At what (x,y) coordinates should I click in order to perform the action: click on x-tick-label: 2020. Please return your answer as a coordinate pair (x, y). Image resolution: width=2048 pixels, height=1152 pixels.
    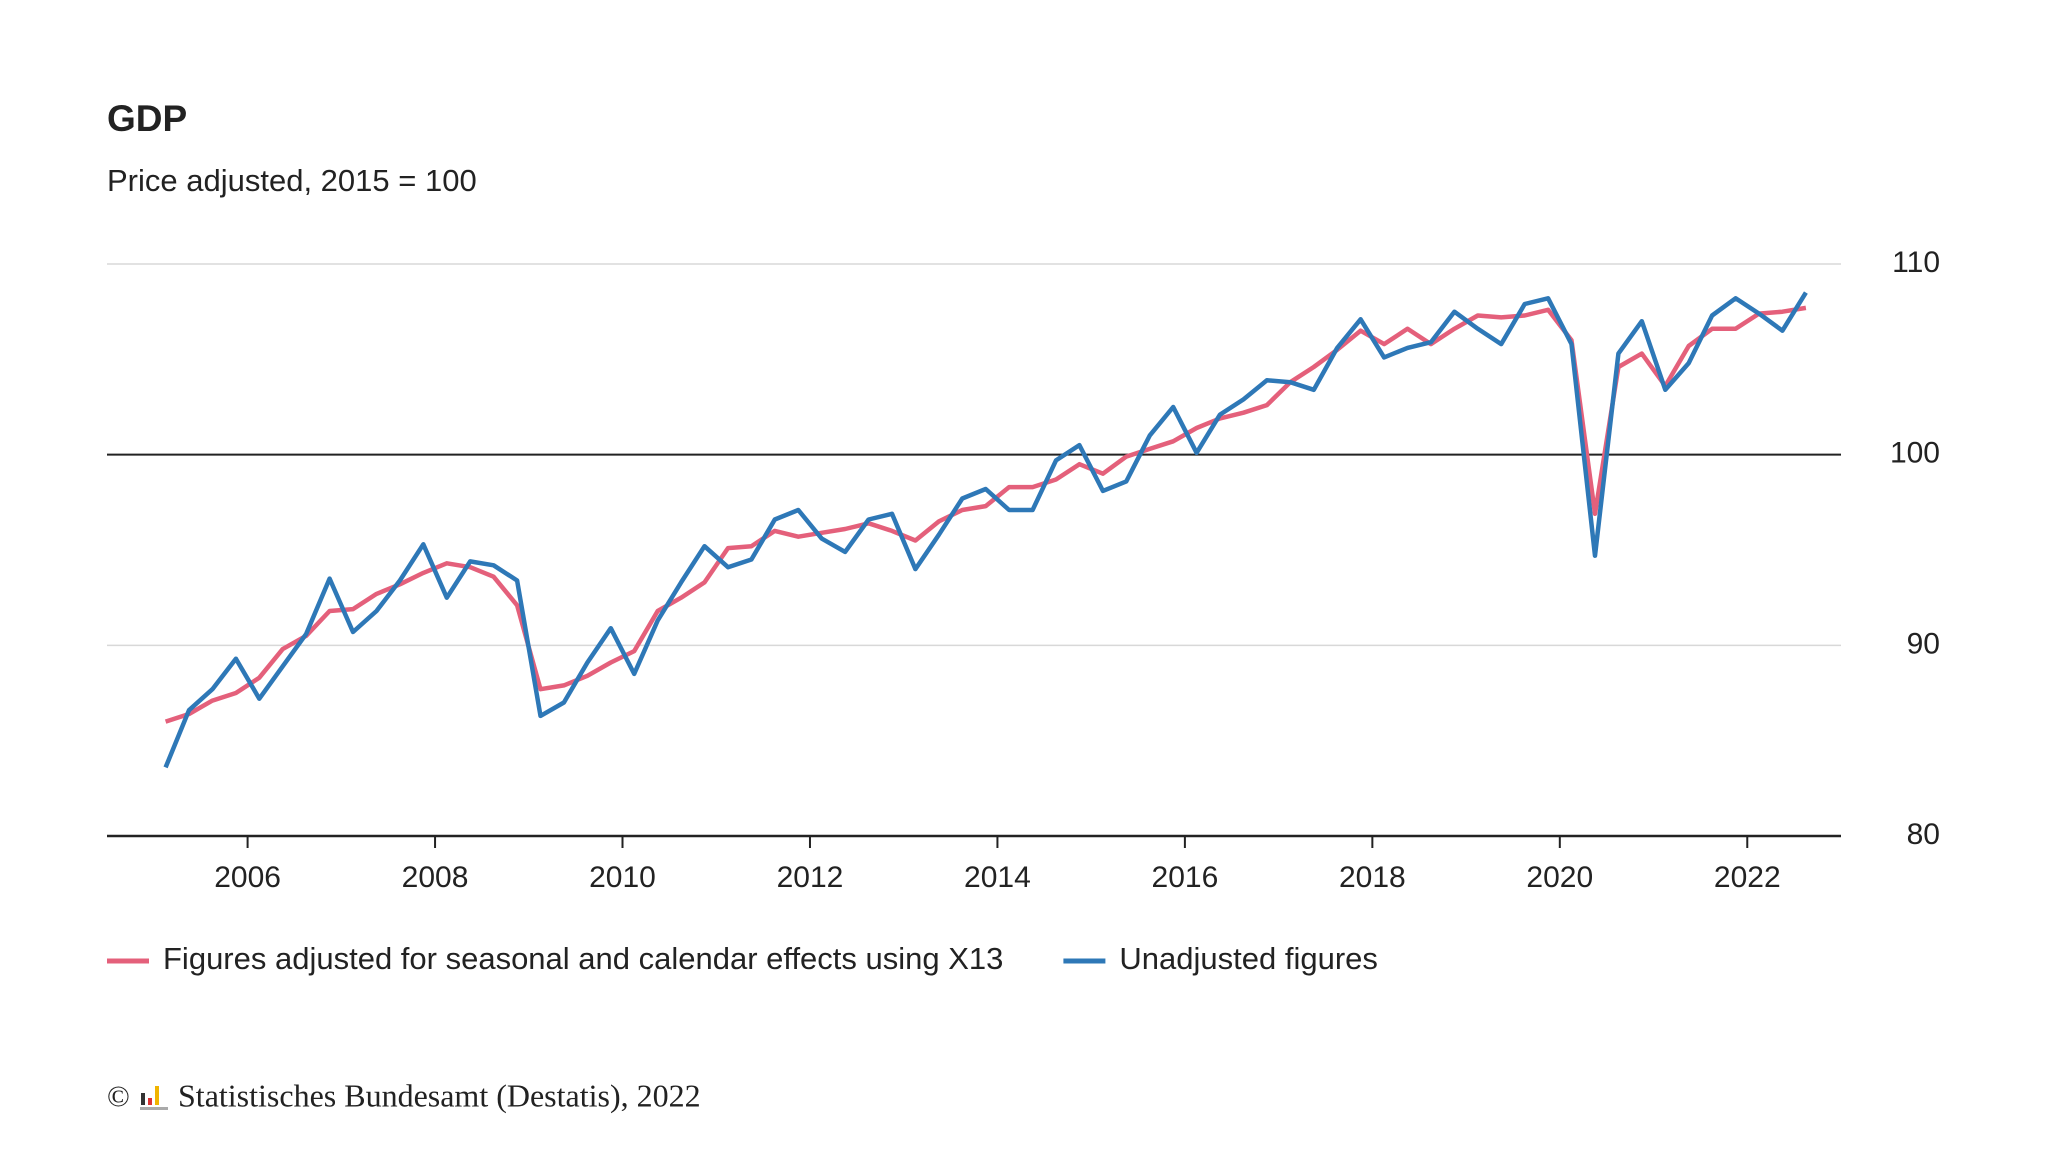
    Looking at the image, I should click on (1559, 877).